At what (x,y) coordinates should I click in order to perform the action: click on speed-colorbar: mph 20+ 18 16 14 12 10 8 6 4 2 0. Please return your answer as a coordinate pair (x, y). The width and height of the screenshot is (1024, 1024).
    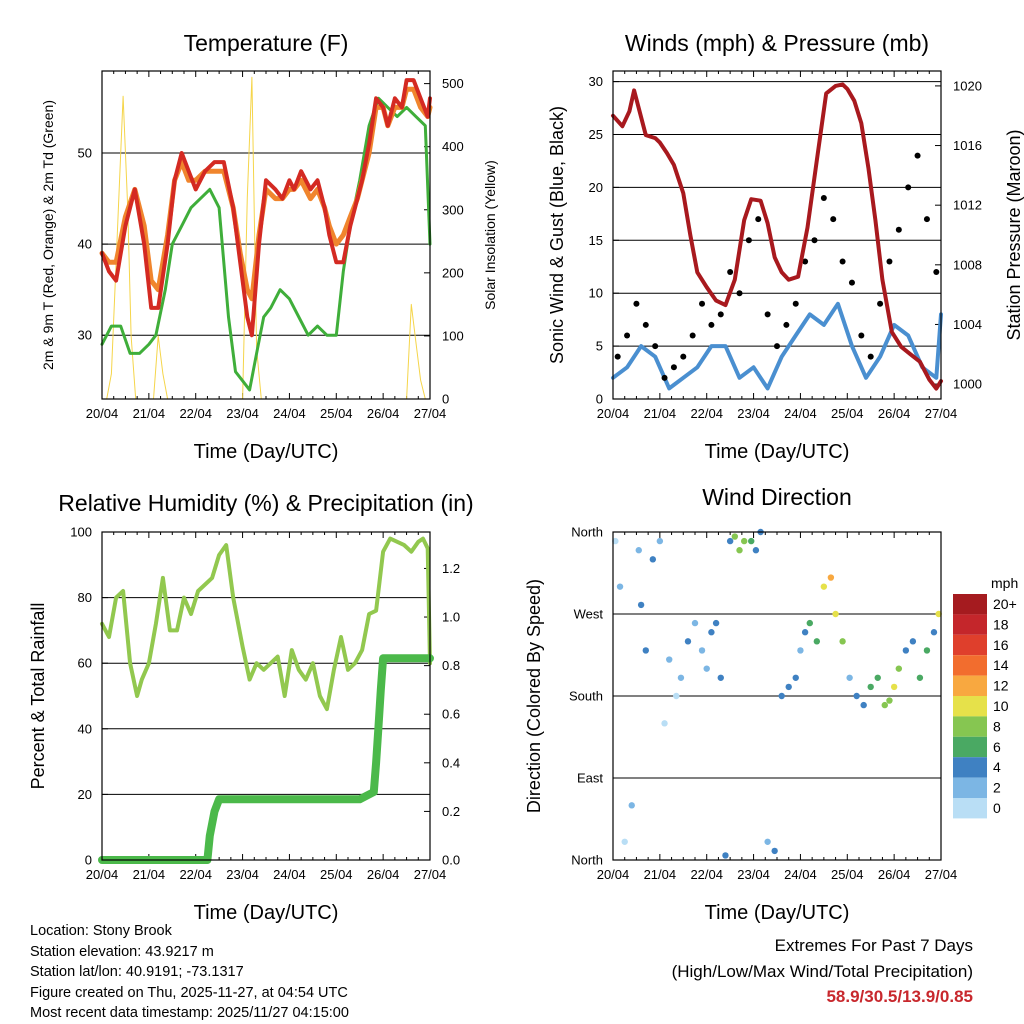
    Looking at the image, I should click on (985, 697).